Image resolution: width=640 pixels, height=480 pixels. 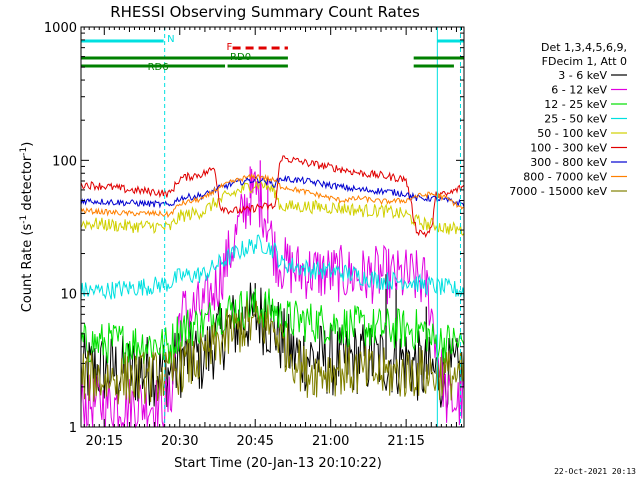 What do you see at coordinates (158, 67) in the screenshot?
I see `flag-label-rd6: RD6` at bounding box center [158, 67].